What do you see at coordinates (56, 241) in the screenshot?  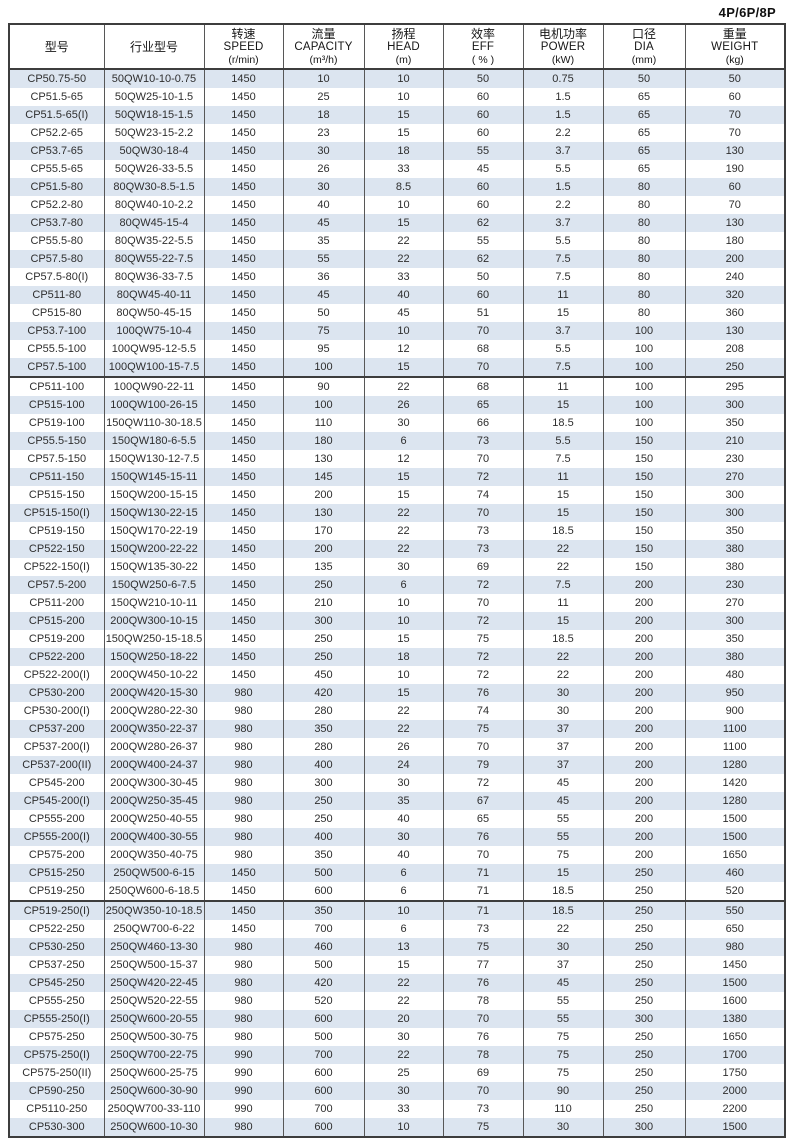 I see `cell-r10-c1: CP55.5-80` at bounding box center [56, 241].